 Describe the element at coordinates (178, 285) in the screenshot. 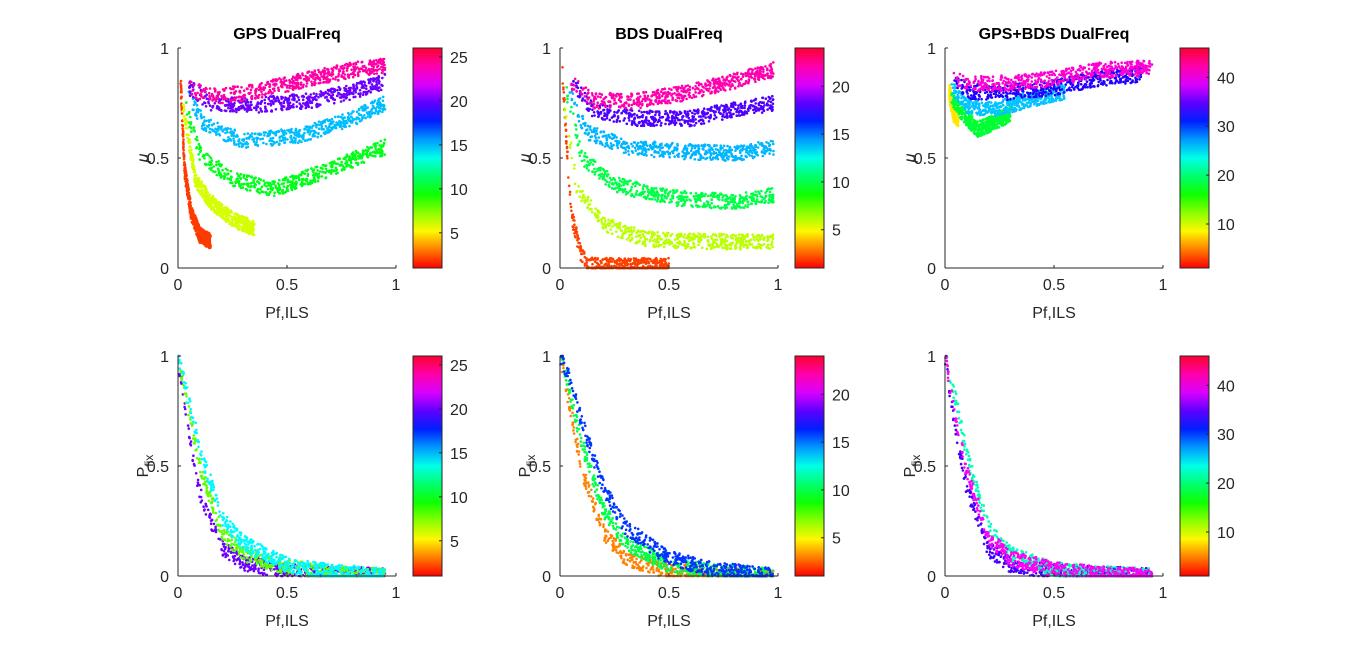

I see `x-tick-label: 0` at that location.